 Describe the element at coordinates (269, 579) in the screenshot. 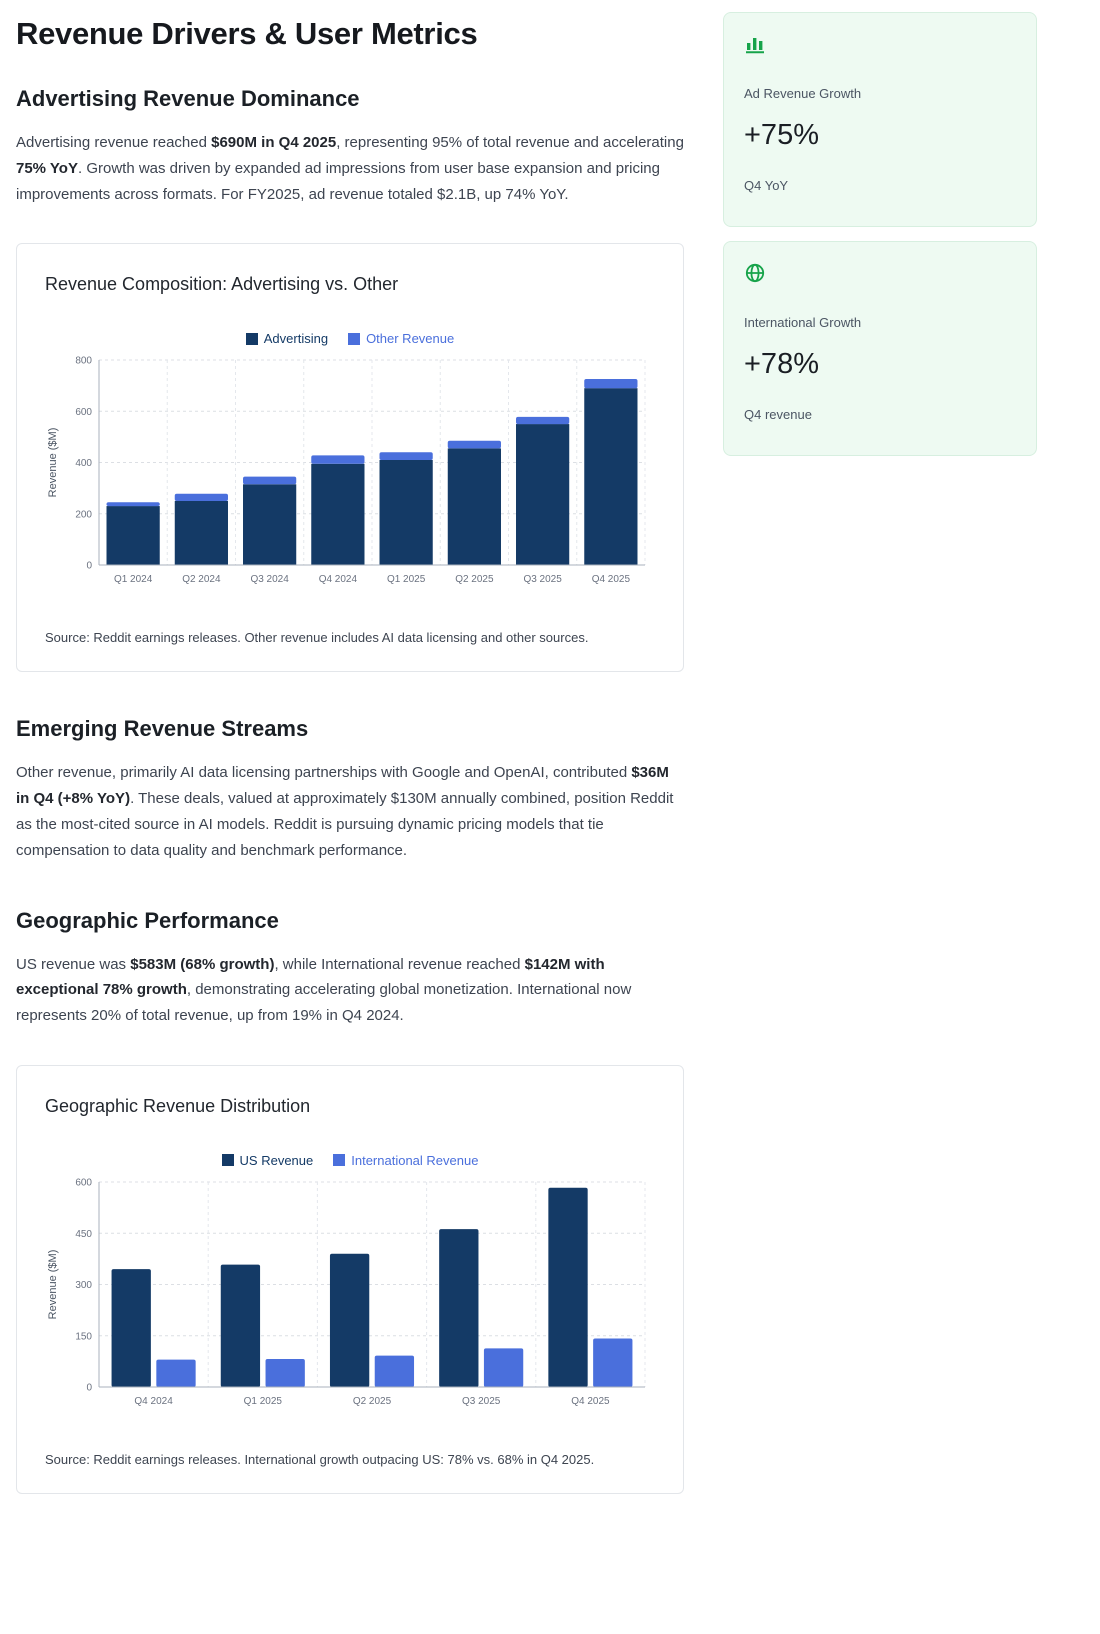

I see `svg-text: Q3 2024` at that location.